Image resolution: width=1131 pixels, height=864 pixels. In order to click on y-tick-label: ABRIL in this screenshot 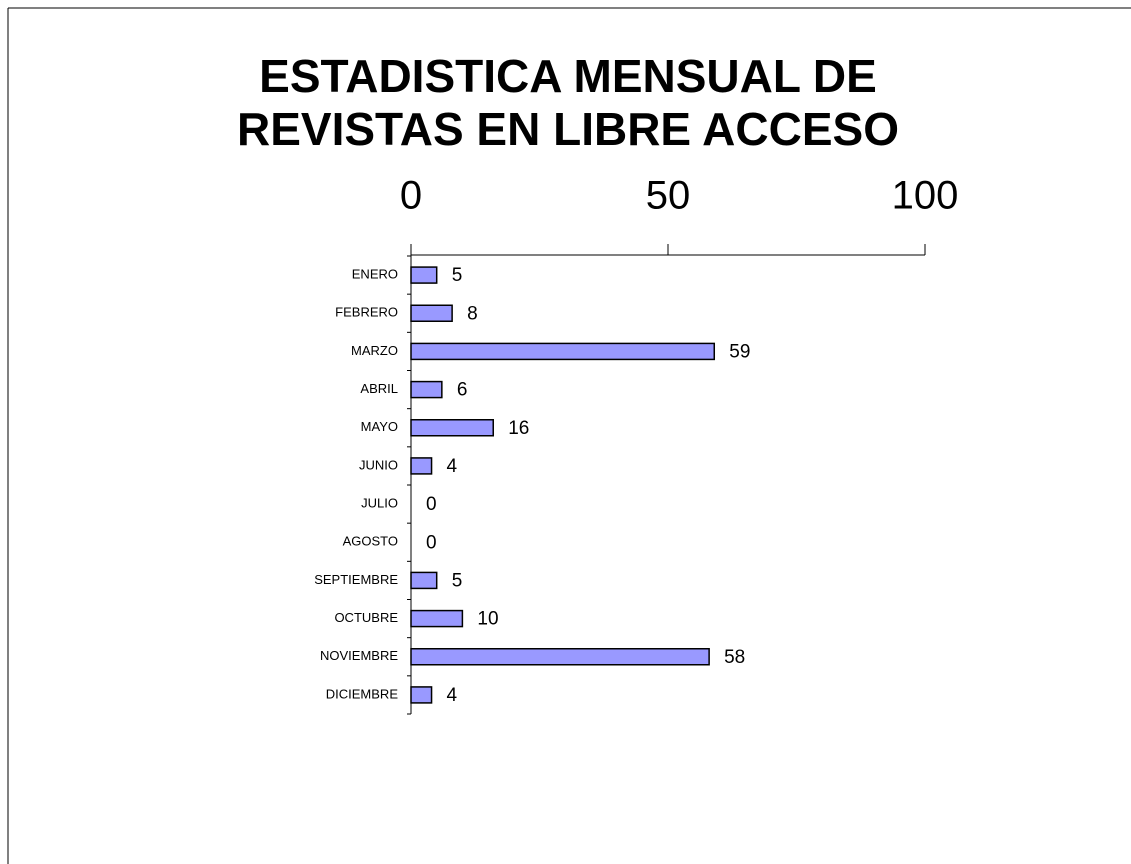, I will do `click(379, 388)`.